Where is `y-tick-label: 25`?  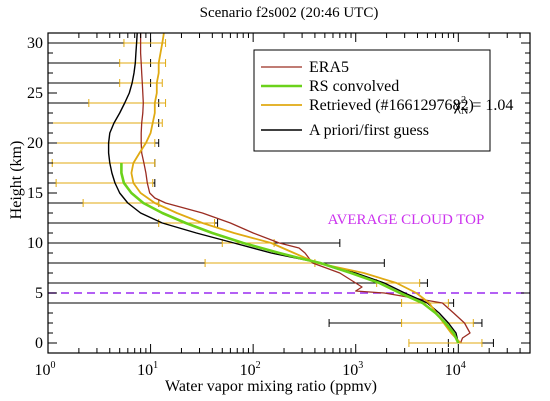
y-tick-label: 25 is located at coordinates (35, 93).